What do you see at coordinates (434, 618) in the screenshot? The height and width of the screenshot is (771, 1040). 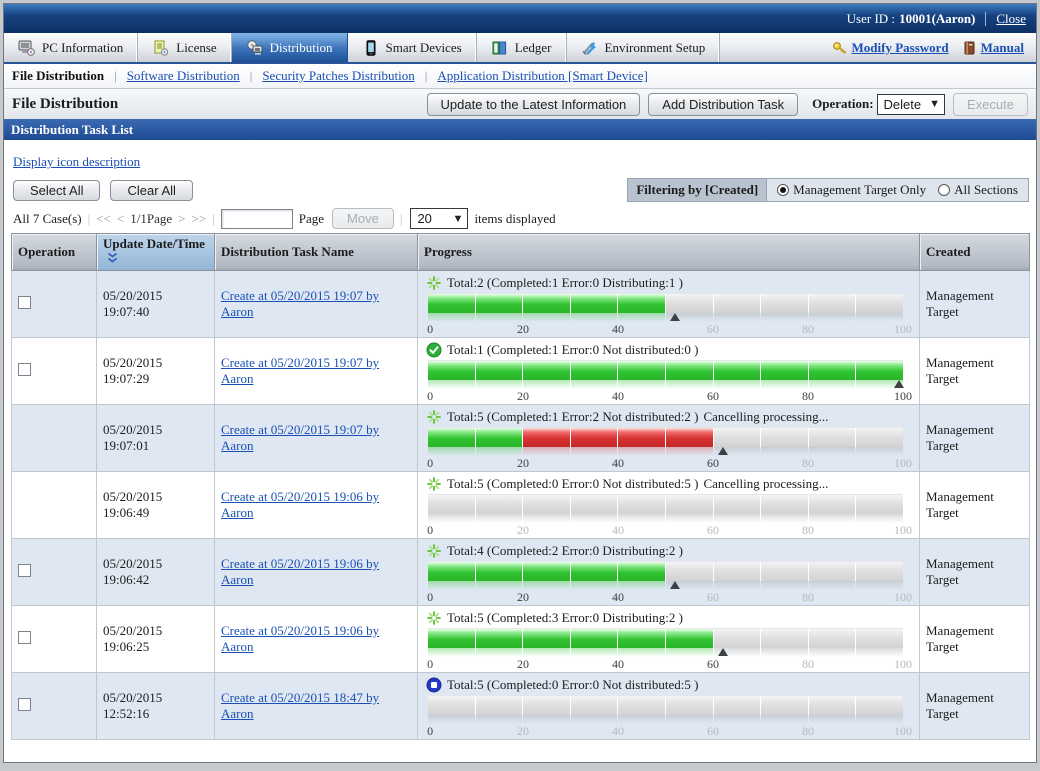 I see `distributing-spinner-icon` at bounding box center [434, 618].